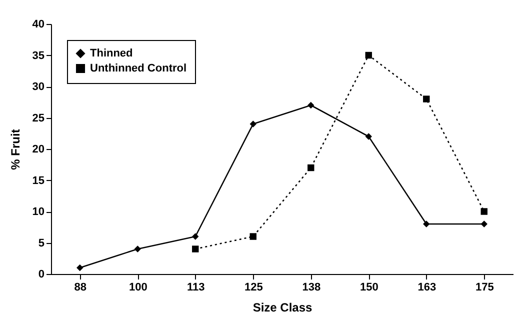  Describe the element at coordinates (311, 288) in the screenshot. I see `x-tick-label: 138` at that location.